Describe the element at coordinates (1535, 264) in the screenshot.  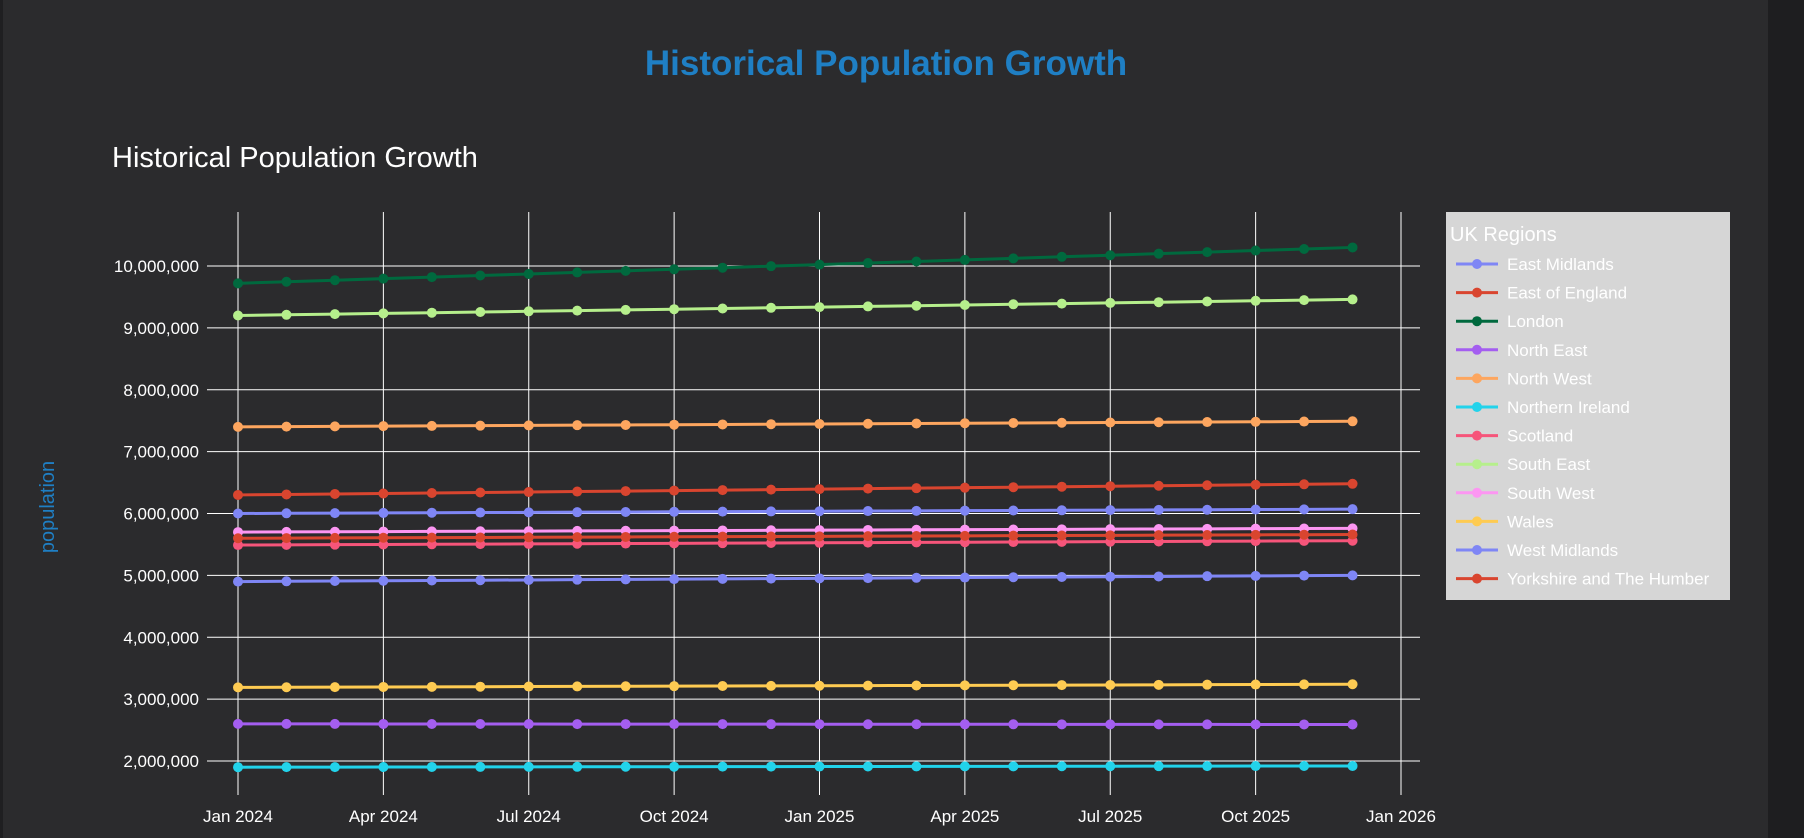
I see `legend-item-east-midlands: East Midlands` at that location.